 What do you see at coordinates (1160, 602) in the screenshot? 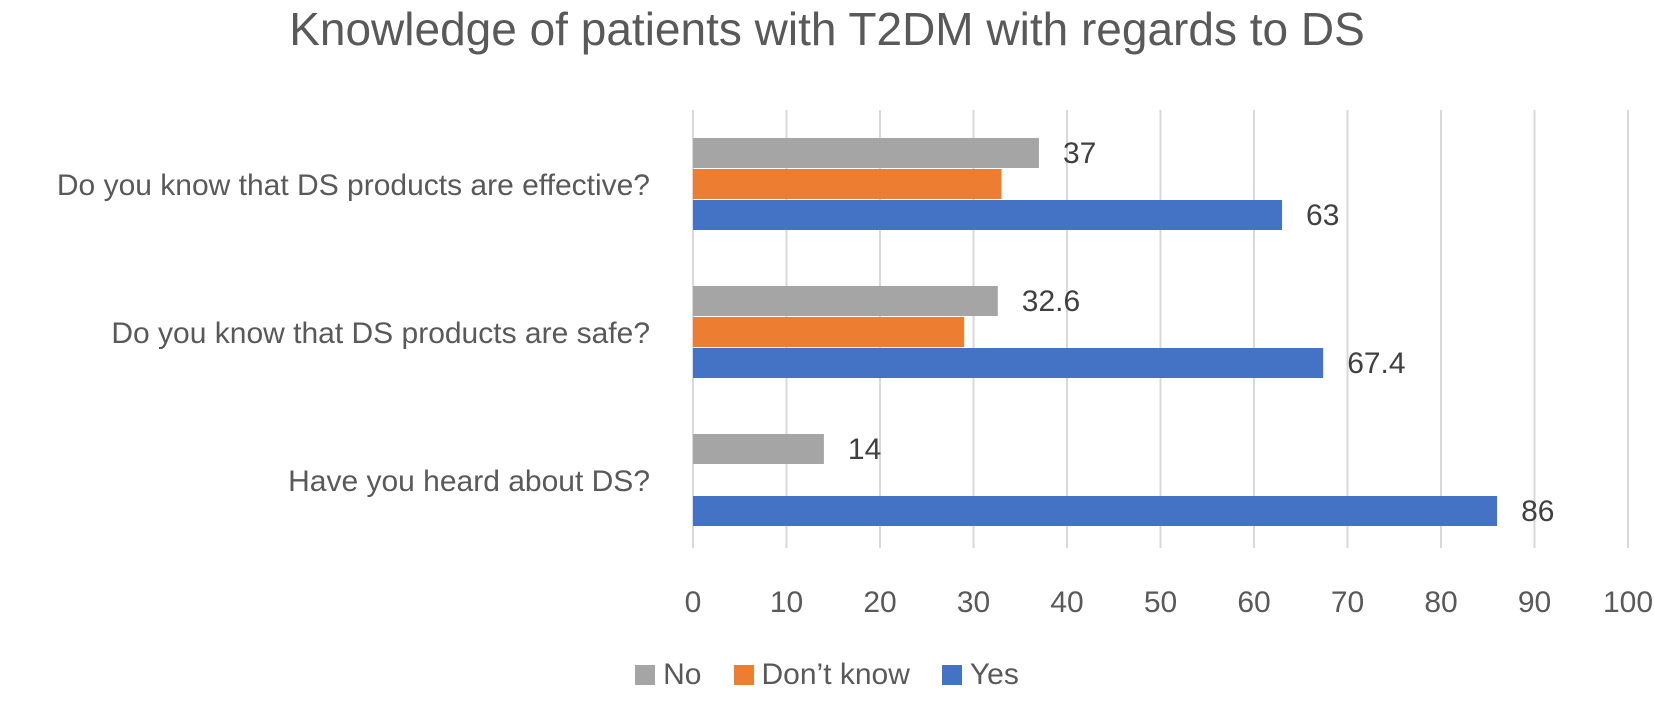
I see `x-tick-label: 50` at bounding box center [1160, 602].